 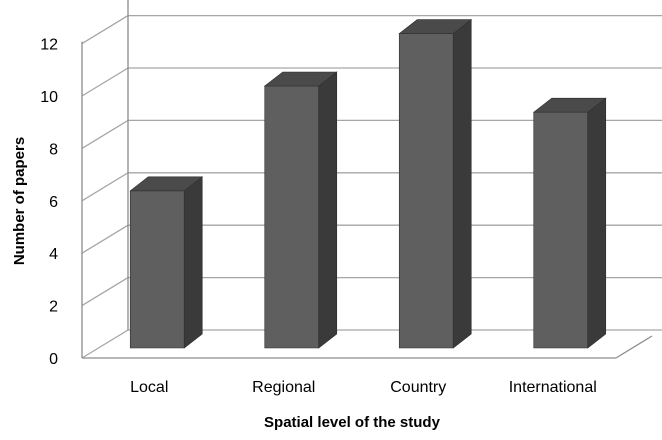 What do you see at coordinates (363, 387) in the screenshot?
I see `x-tick-labels: Local Regional Country International` at bounding box center [363, 387].